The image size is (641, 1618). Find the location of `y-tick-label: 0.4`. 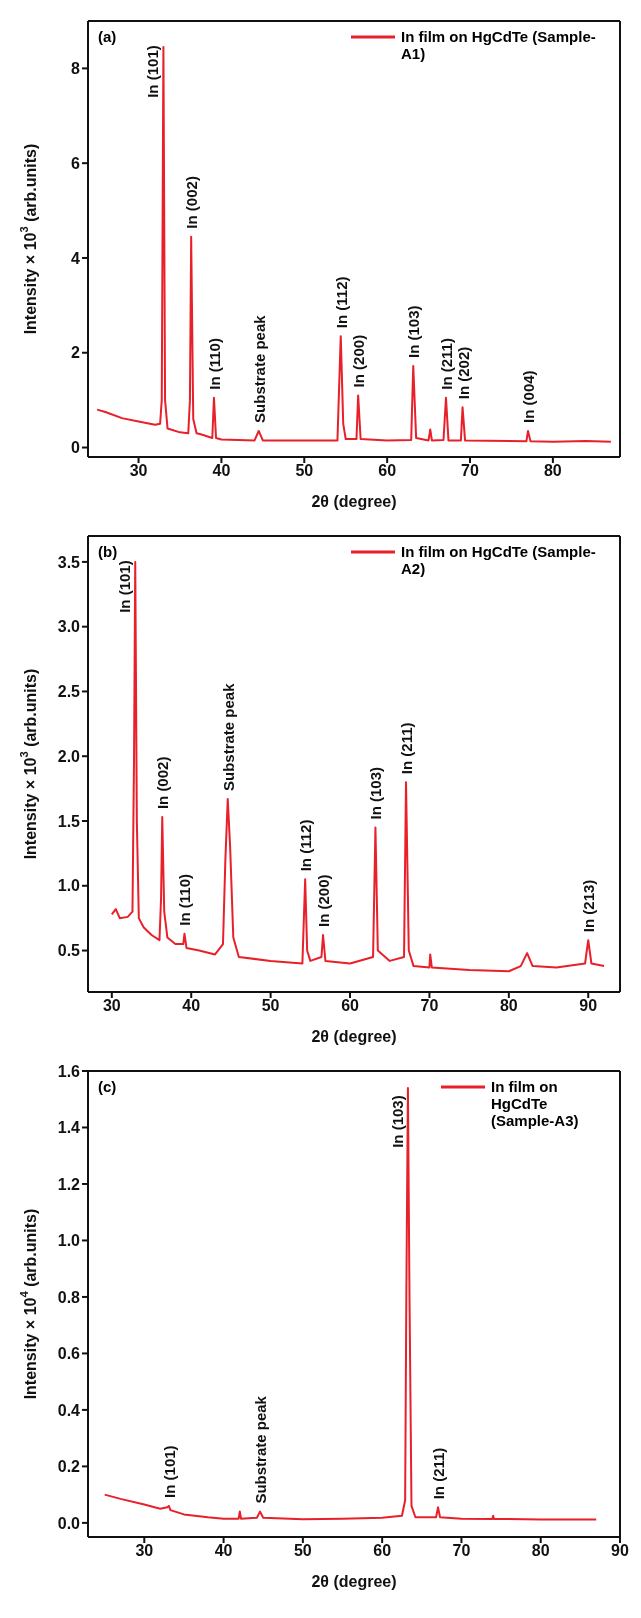

y-tick-label: 0.4 is located at coordinates (69, 1410).